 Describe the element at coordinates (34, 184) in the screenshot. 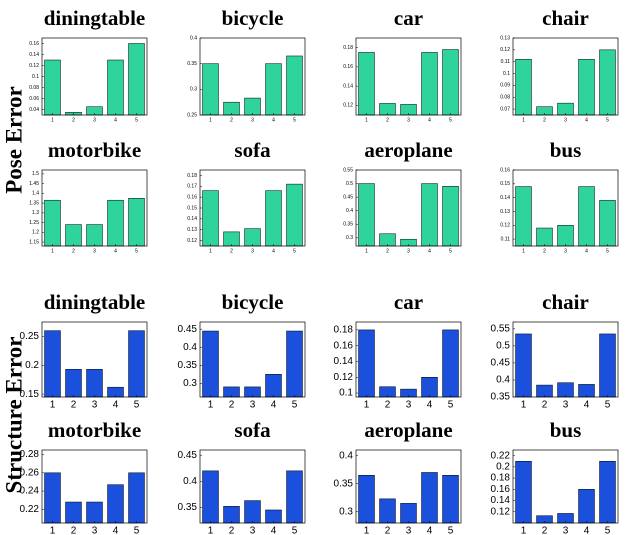

I see `y-tick-label: 1.45` at that location.